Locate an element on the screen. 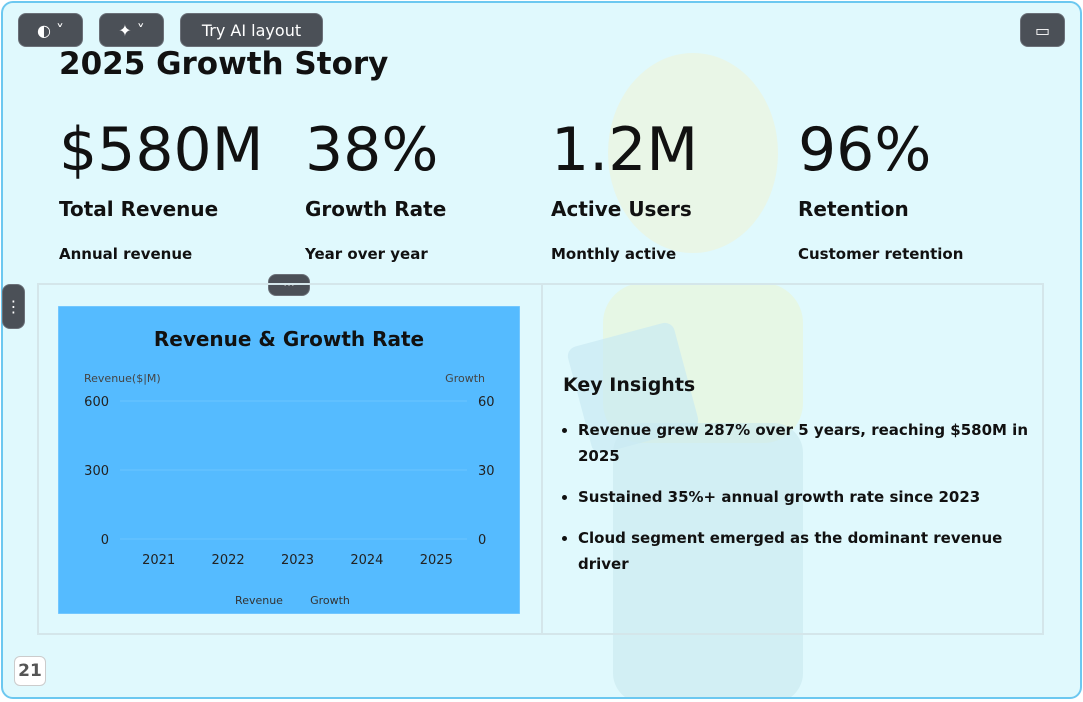 The width and height of the screenshot is (1083, 702). stat-label: Active Users is located at coordinates (621, 209).